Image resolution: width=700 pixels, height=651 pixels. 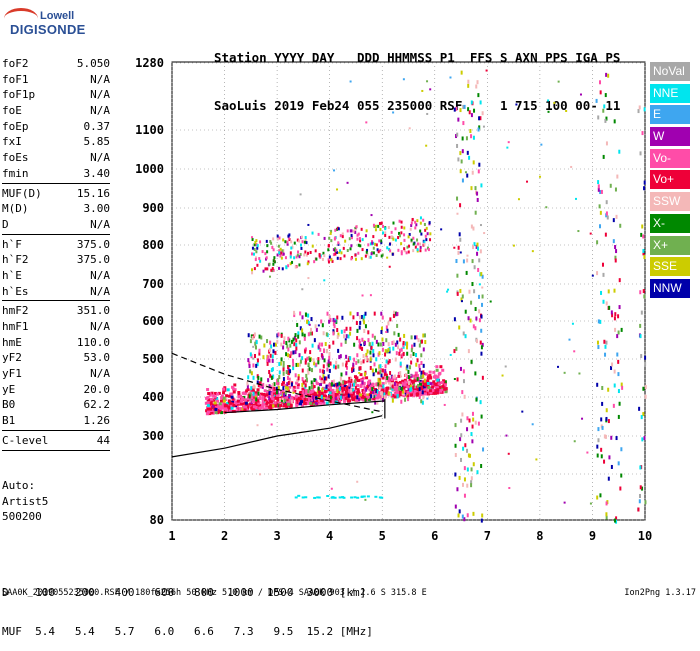 What do you see at coordinates (56, 441) in the screenshot?
I see `param-row: C-level 44` at bounding box center [56, 441].